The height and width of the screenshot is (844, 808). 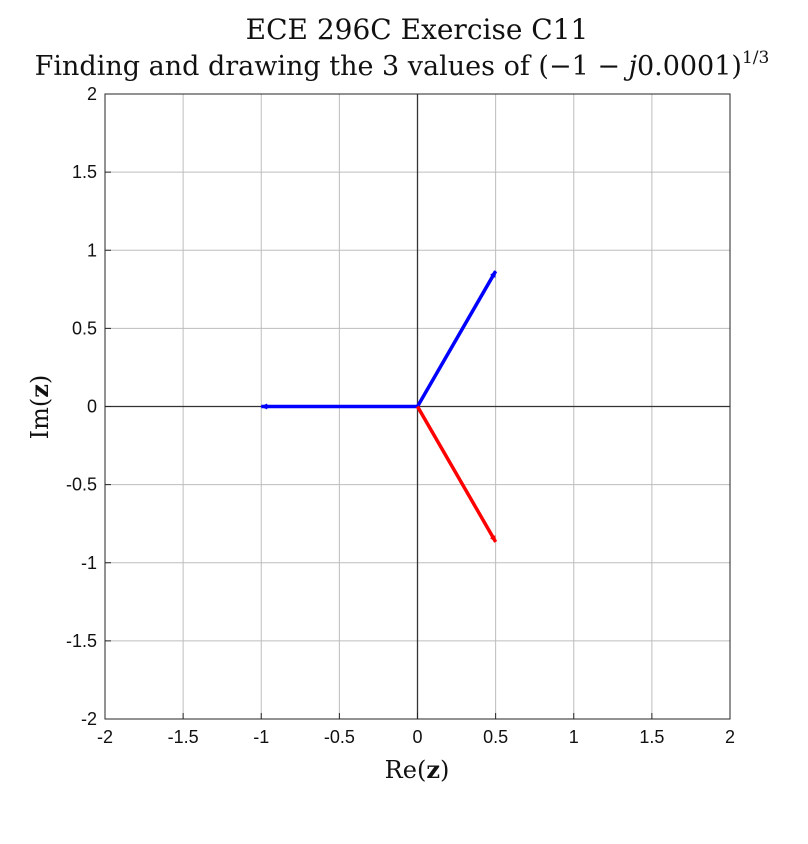 I want to click on y-tick-label: -0.5, so click(x=81, y=485).